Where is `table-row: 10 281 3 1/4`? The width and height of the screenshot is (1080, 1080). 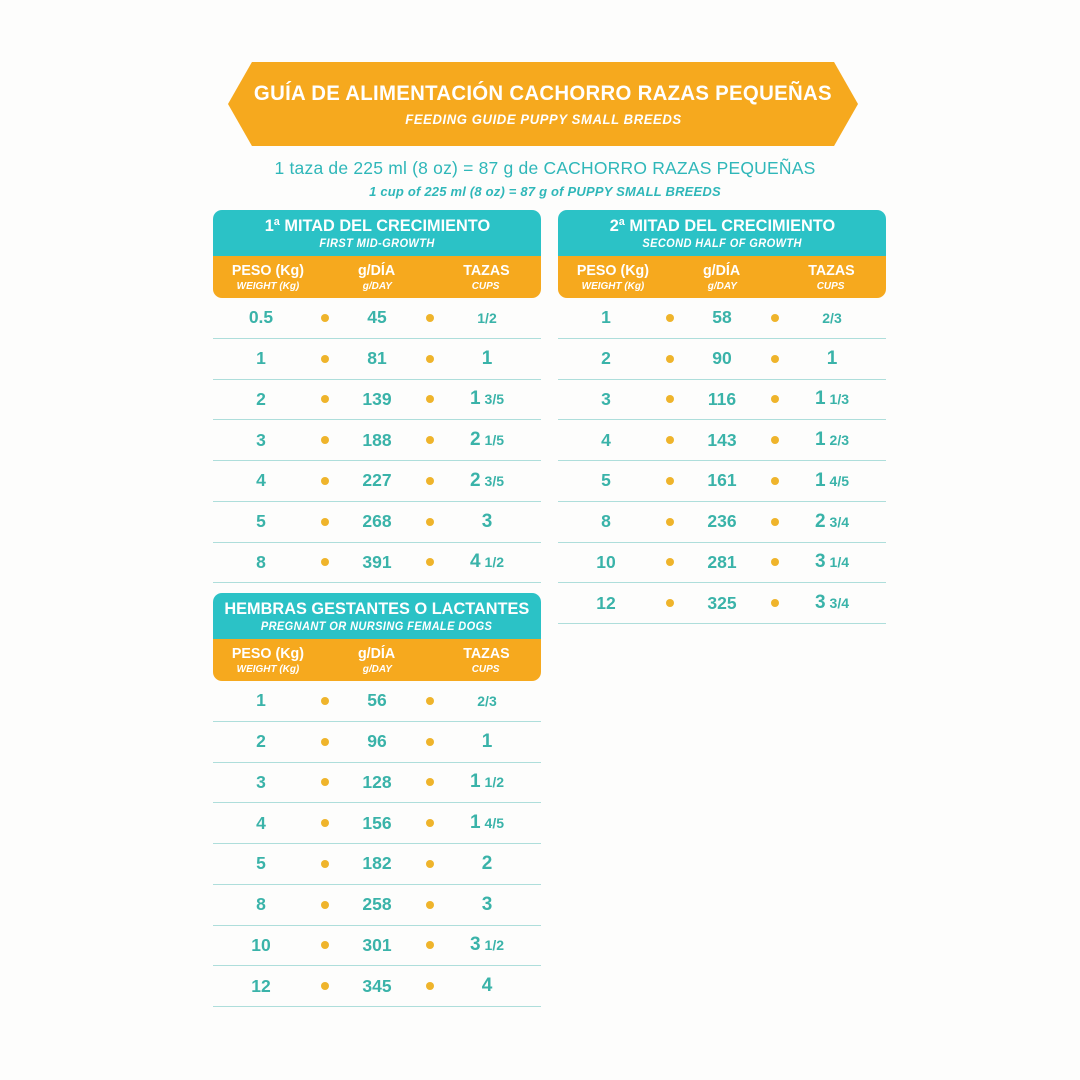 table-row: 10 281 3 1/4 is located at coordinates (722, 563).